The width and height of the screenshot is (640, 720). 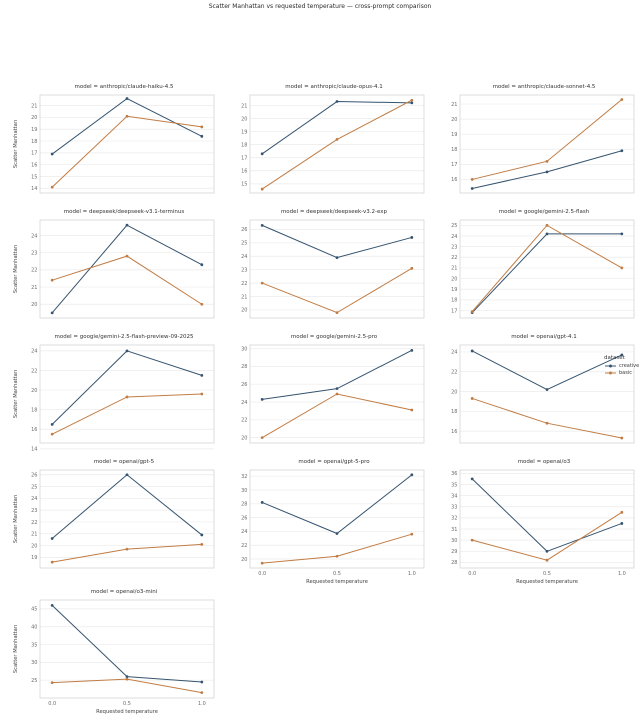 I want to click on legend-swatch-icon, so click(x=610, y=372).